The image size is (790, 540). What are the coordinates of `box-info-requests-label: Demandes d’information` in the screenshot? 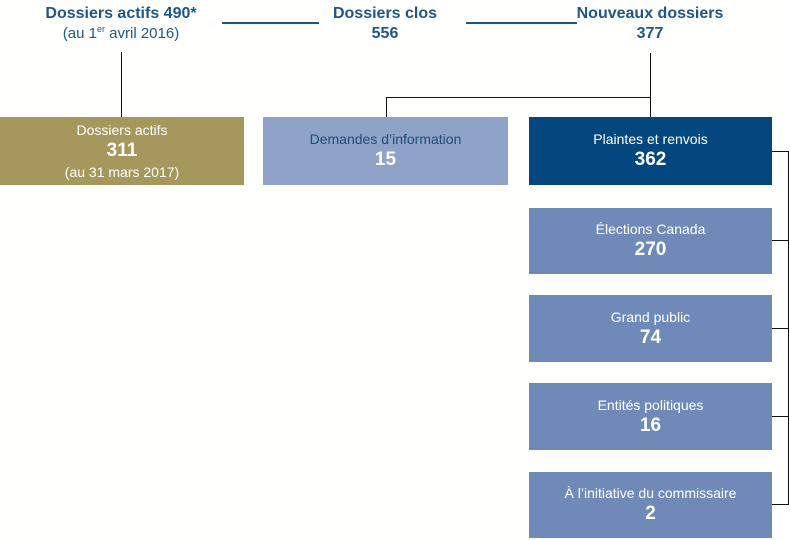 It's located at (385, 139).